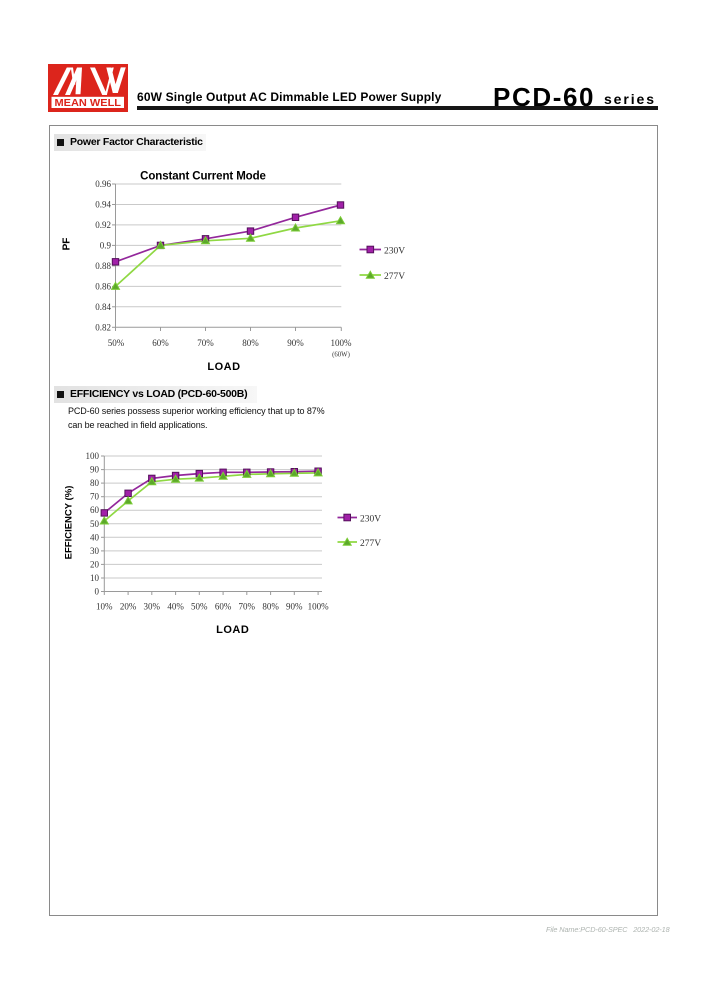 The image size is (707, 1000). What do you see at coordinates (69, 523) in the screenshot?
I see `svg-text: EFFICIENCY (%)` at bounding box center [69, 523].